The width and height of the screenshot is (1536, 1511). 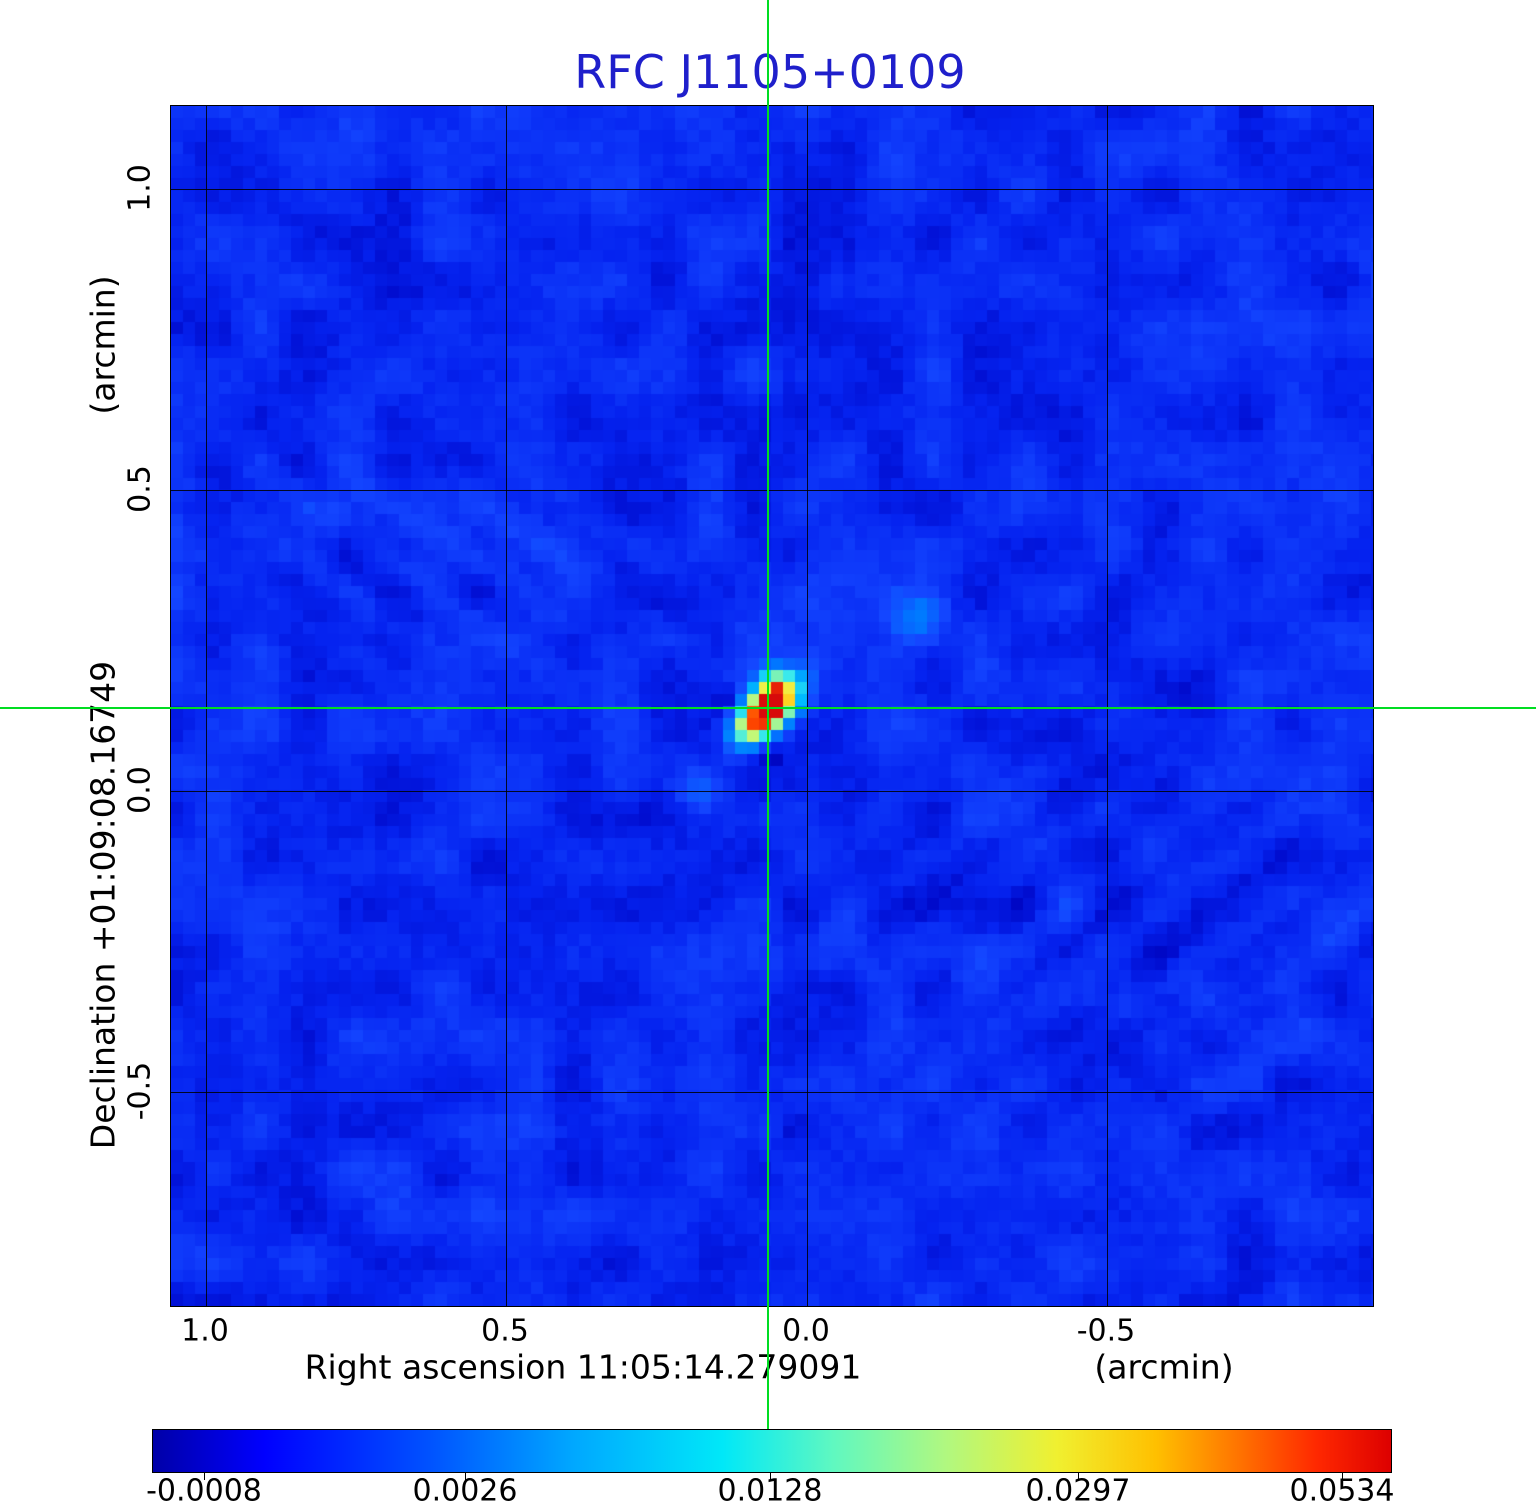 I want to click on y-axis-label: Declination +01:09:08.16749, so click(x=103, y=905).